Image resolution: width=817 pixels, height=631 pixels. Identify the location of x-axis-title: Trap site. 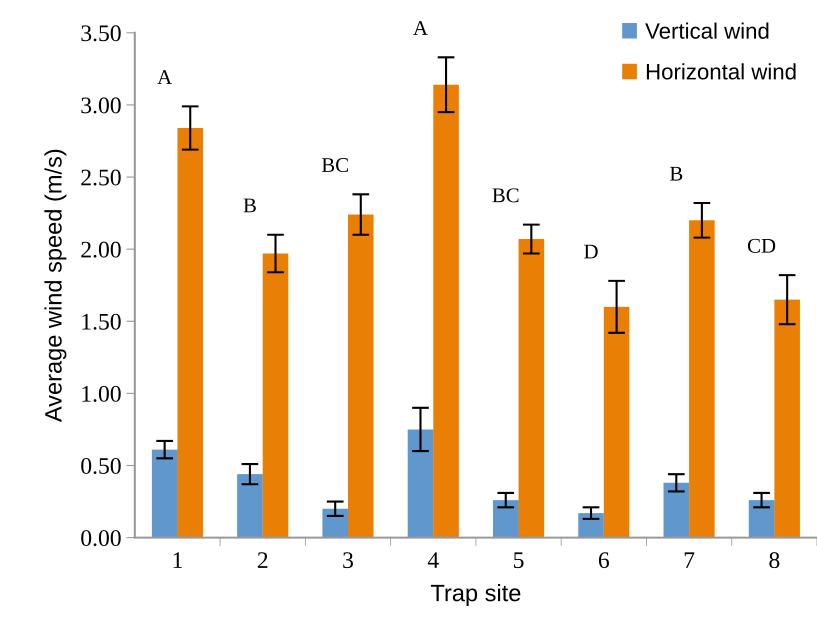
(475, 595).